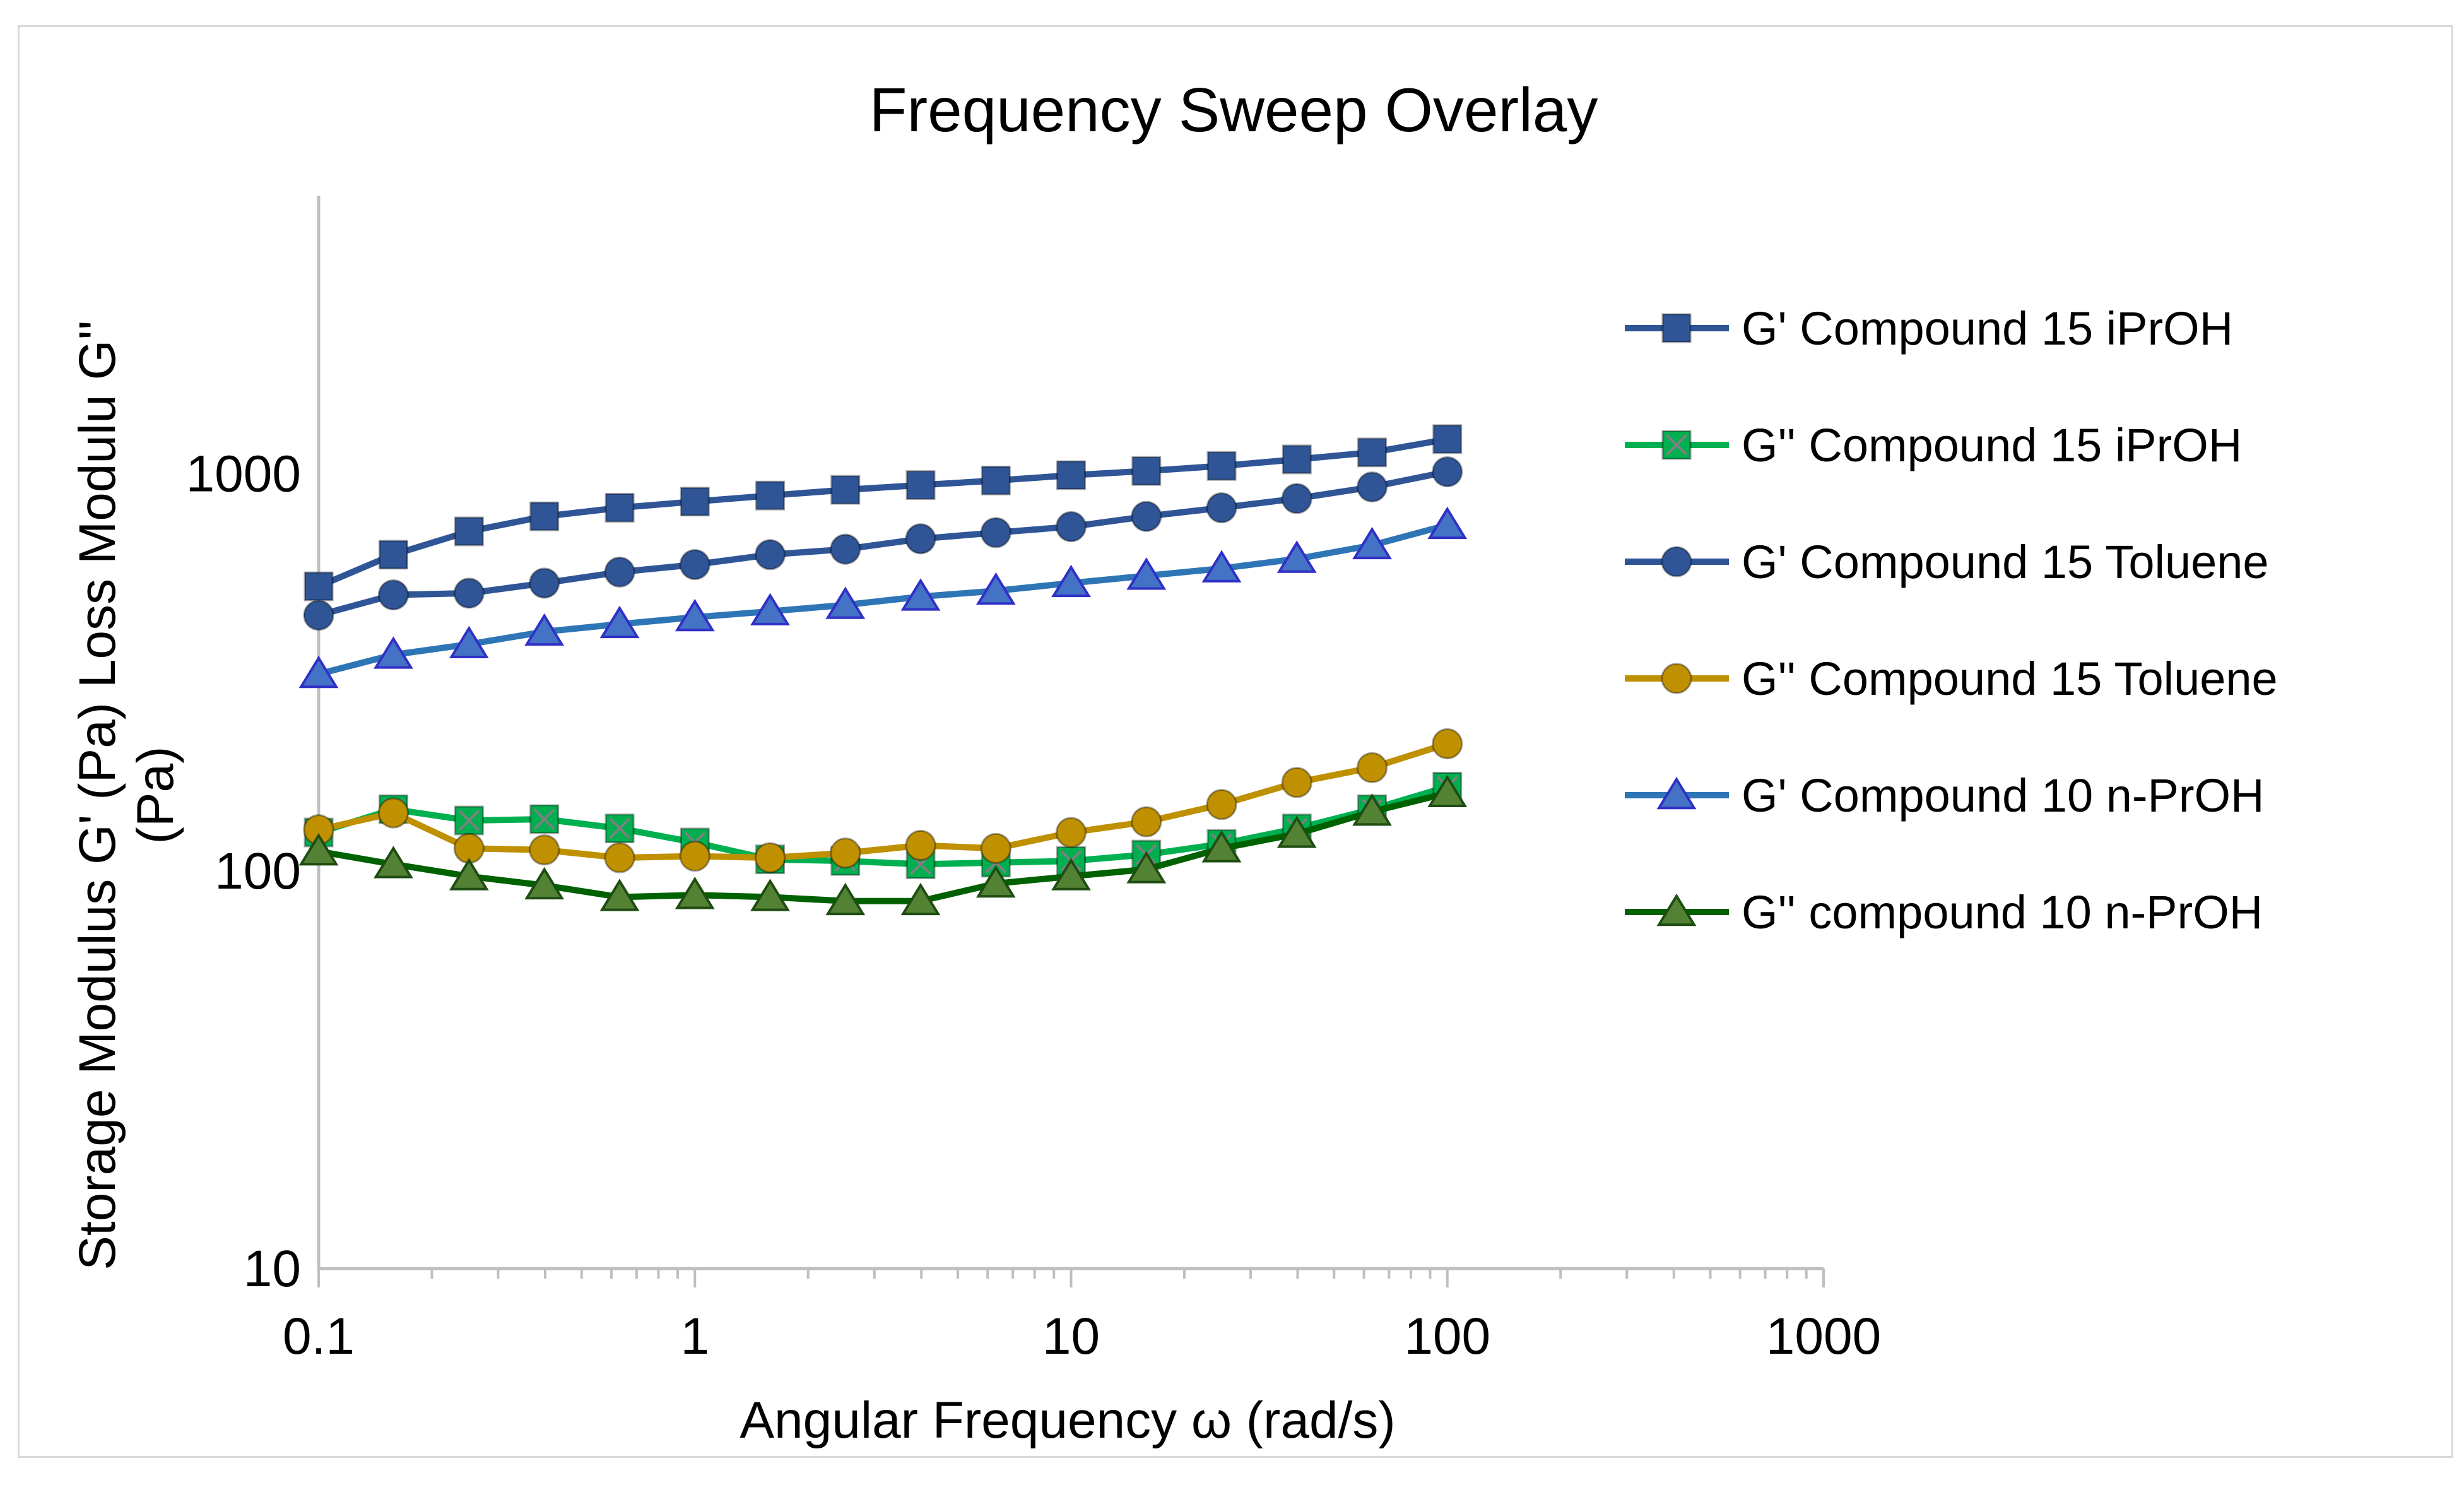  Describe the element at coordinates (1071, 1336) in the screenshot. I see `x-tick-label: 10` at that location.